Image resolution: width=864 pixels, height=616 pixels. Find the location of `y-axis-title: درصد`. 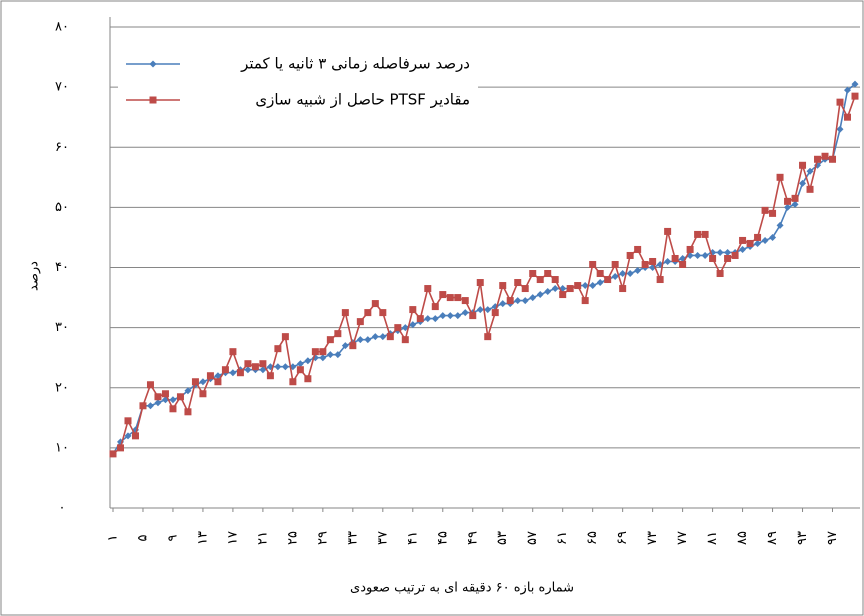

y-axis-title: درصد is located at coordinates (34, 276).